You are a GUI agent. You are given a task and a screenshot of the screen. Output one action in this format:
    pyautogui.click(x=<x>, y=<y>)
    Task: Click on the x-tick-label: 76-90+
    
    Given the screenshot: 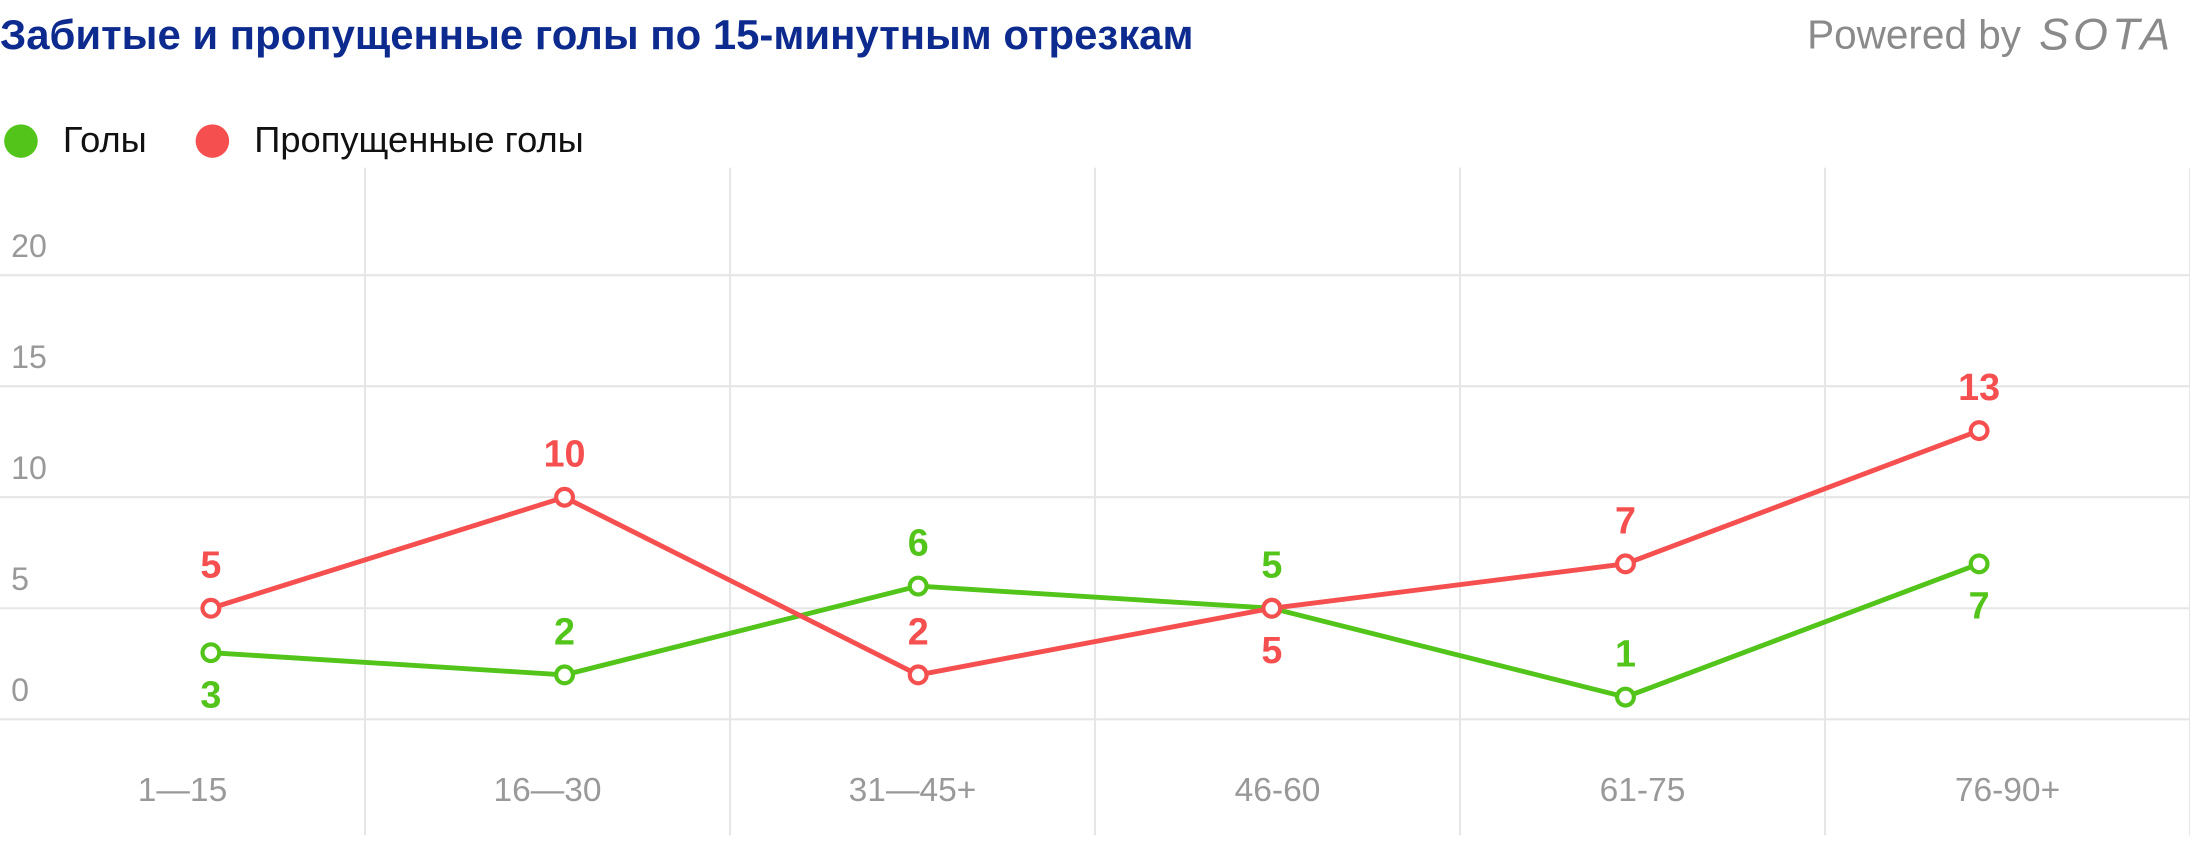 What is the action you would take?
    pyautogui.click(x=2007, y=790)
    